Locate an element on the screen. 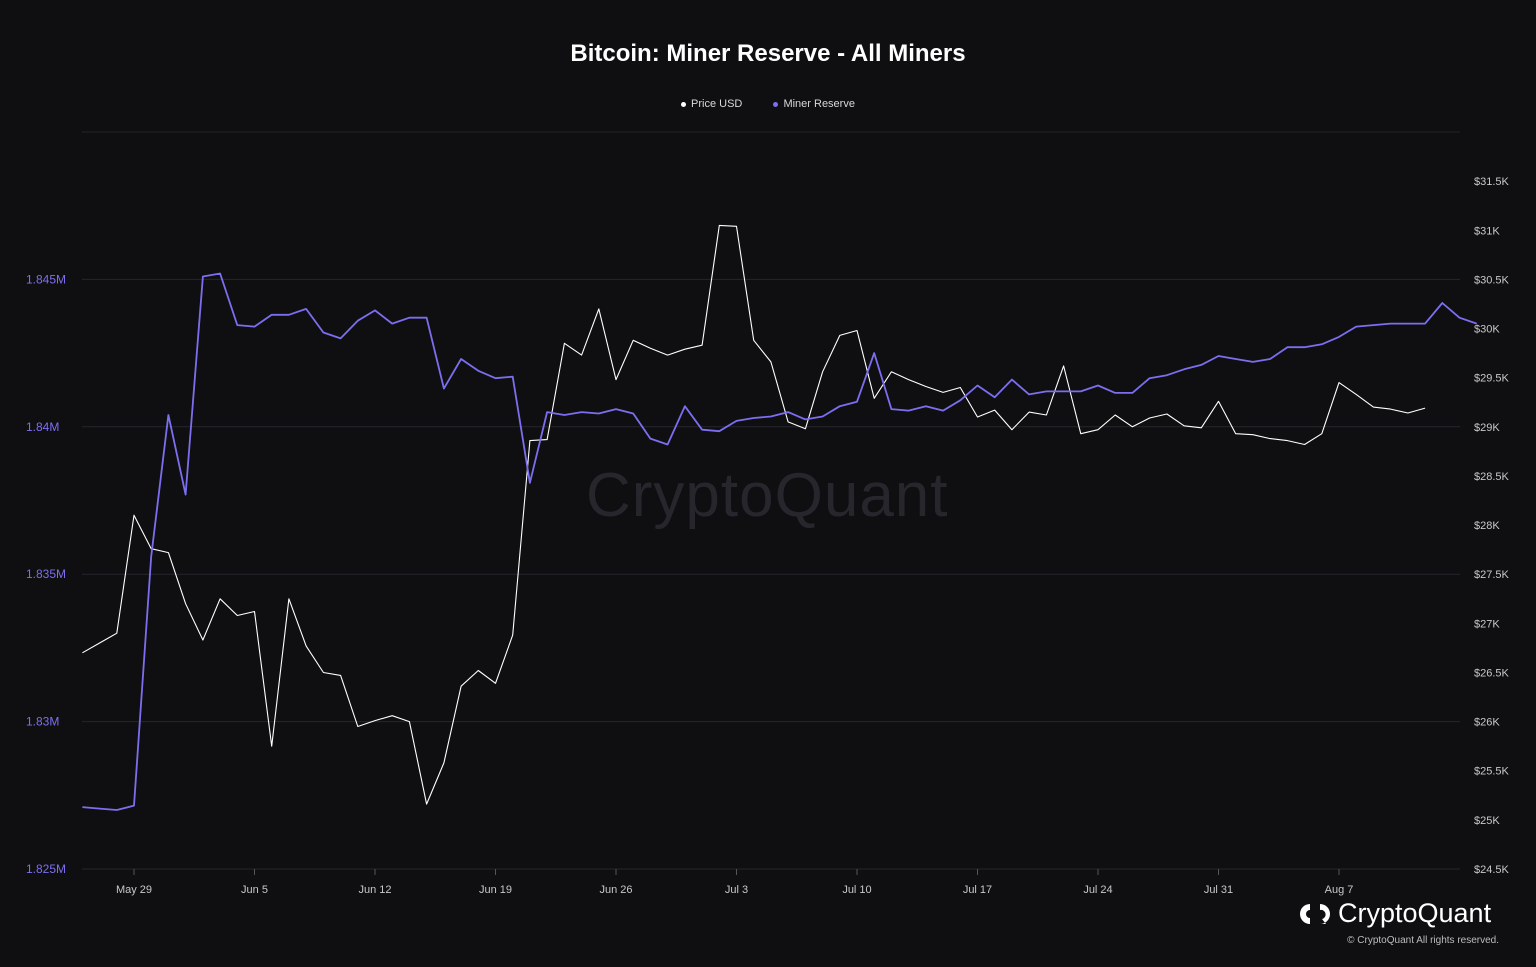 Image resolution: width=1536 pixels, height=967 pixels. x-tick-label: Jun 19 is located at coordinates (495, 890).